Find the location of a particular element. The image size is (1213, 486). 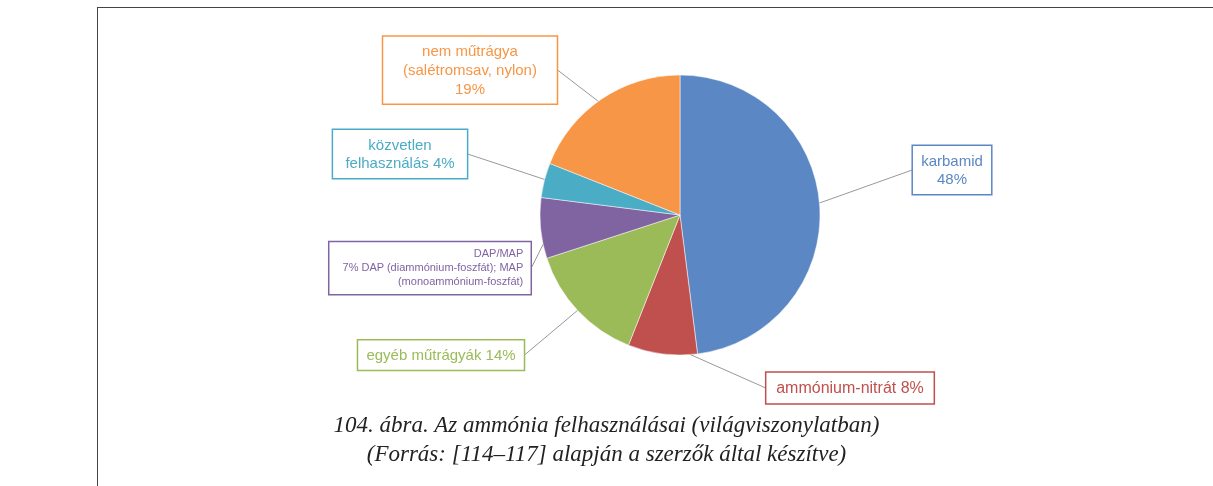

slice-label: karbamid is located at coordinates (952, 160).